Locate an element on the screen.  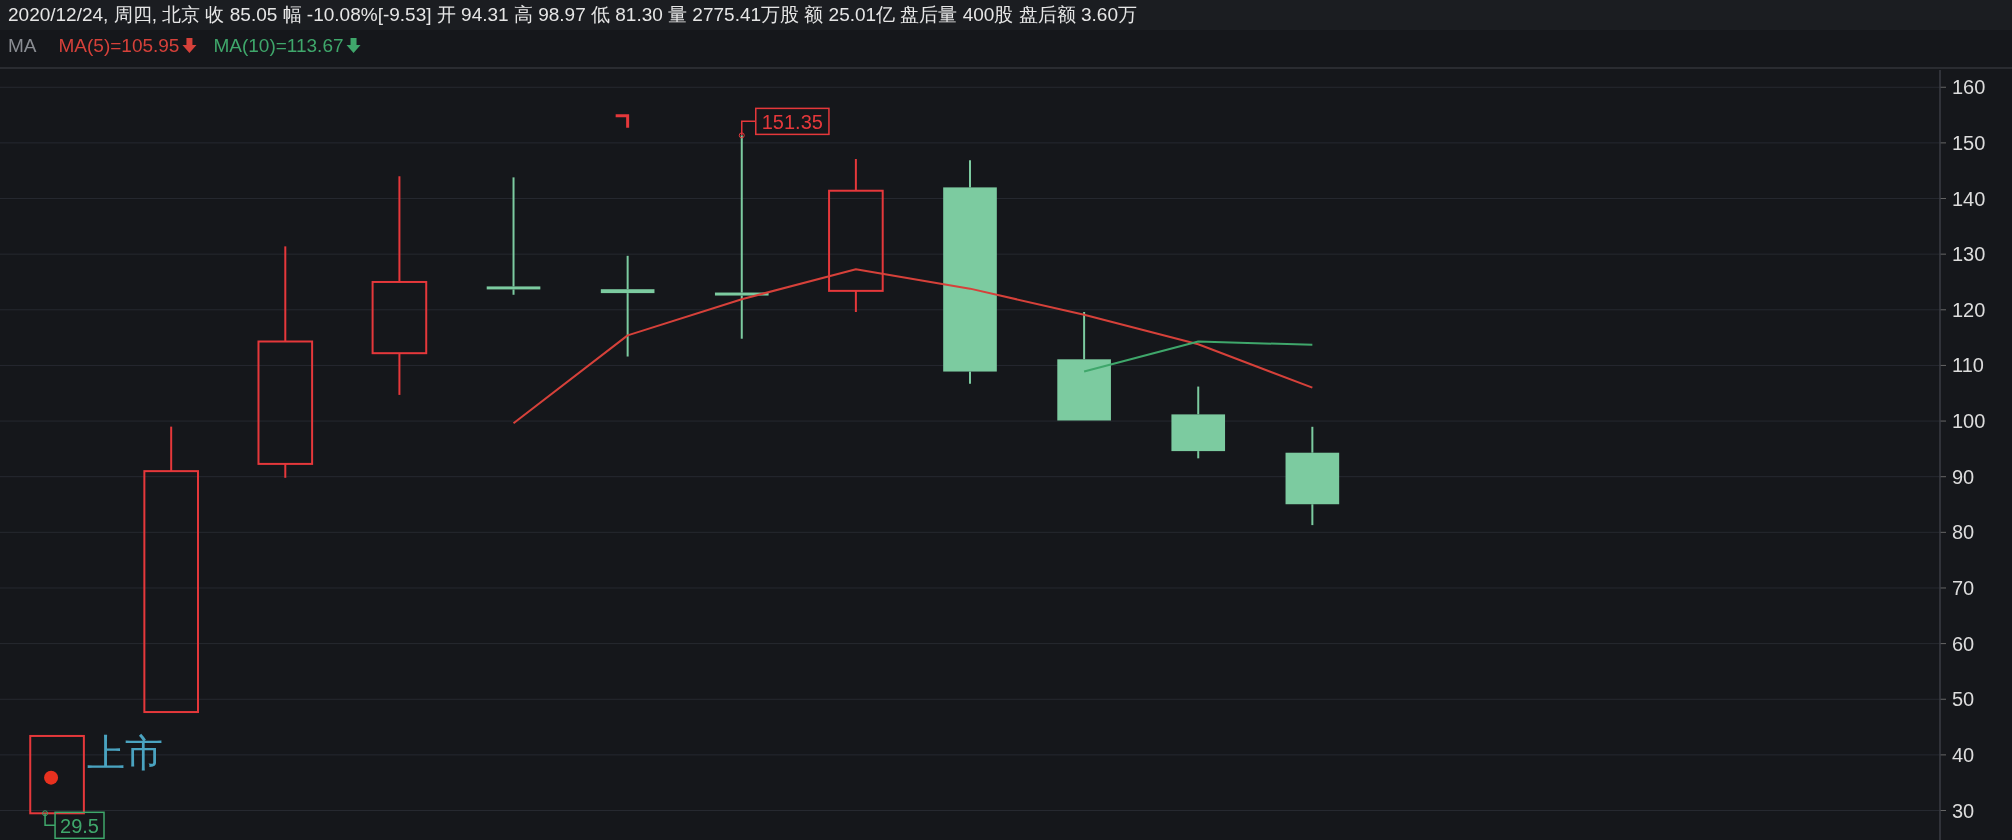
legend-label: MA(10)=113.67 is located at coordinates (278, 45).